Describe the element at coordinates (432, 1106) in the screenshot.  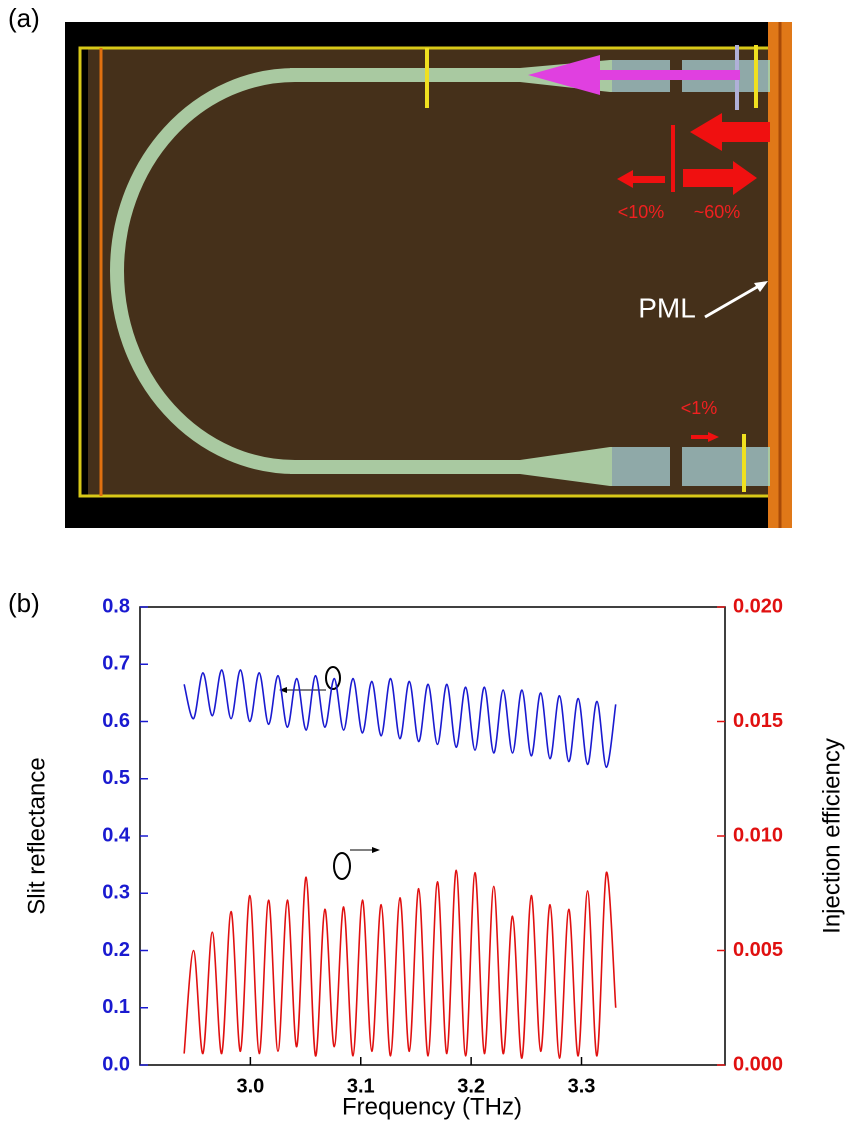
I see `x-axis-title: Frequency (THz)` at that location.